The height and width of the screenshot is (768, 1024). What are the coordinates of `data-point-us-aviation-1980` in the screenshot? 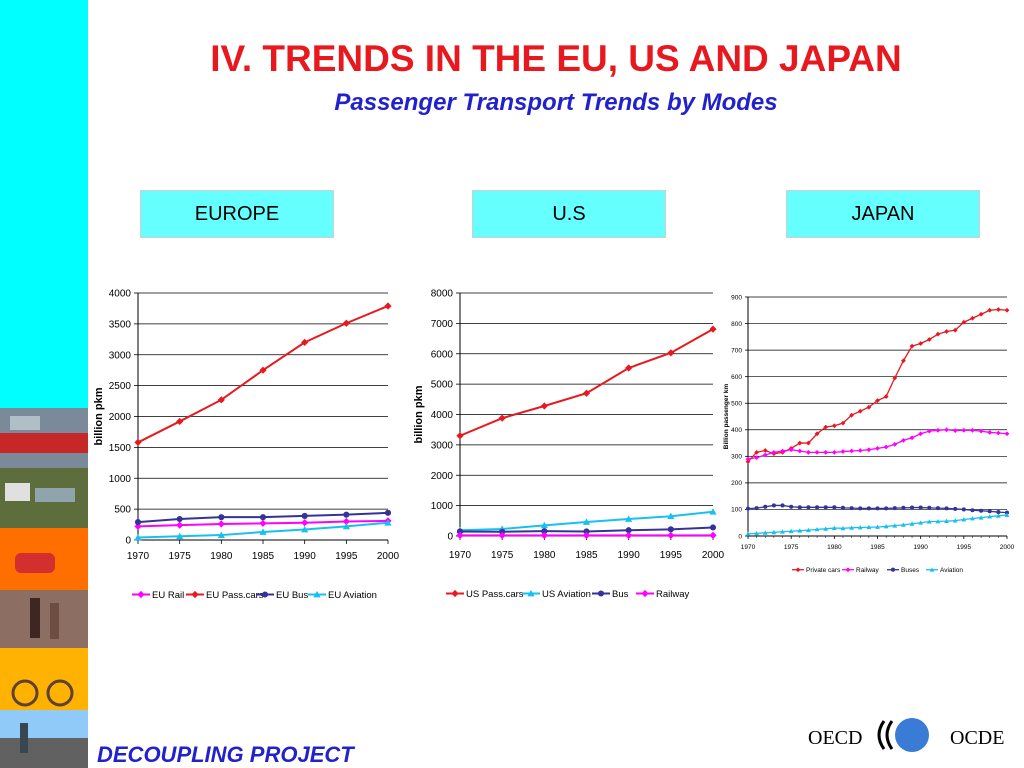 It's located at (544, 525).